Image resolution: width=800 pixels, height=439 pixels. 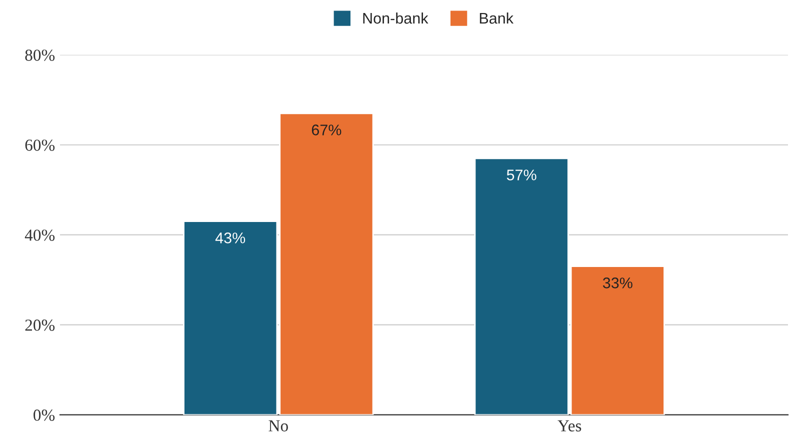 What do you see at coordinates (40, 325) in the screenshot?
I see `y-tick-label: 20%` at bounding box center [40, 325].